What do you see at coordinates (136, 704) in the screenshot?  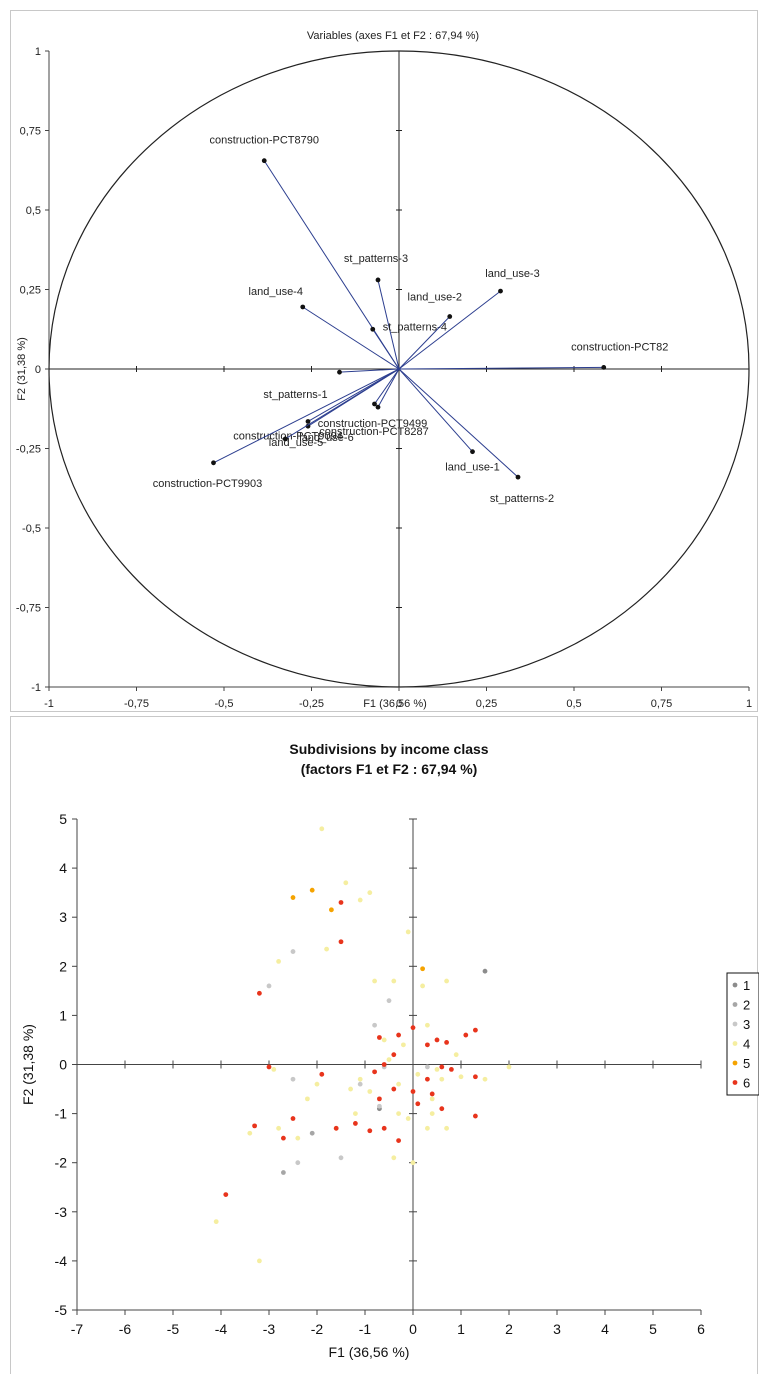 I see `chart1-x-tick-label: -0,75` at bounding box center [136, 704].